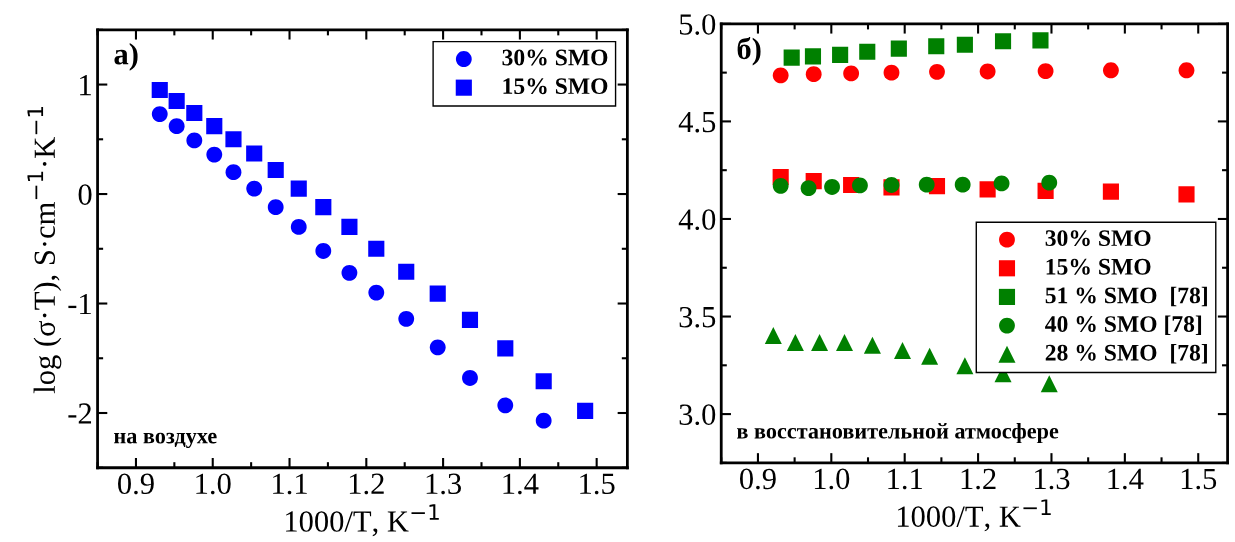 The height and width of the screenshot is (542, 1235). What do you see at coordinates (85, 85) in the screenshot?
I see `y-tick-label: 1` at bounding box center [85, 85].